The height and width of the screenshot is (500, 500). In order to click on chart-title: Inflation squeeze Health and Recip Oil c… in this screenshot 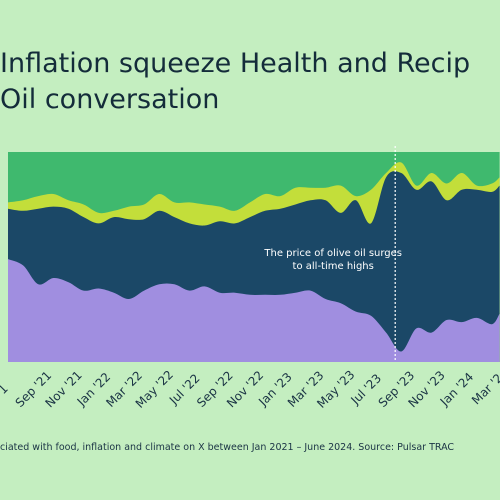, I will do `click(250, 82)`.